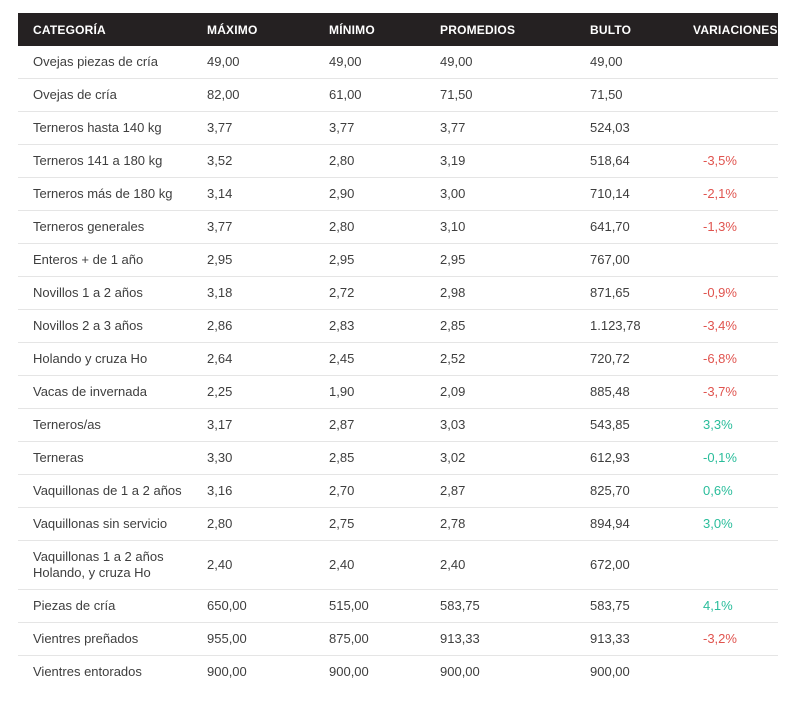 This screenshot has width=794, height=703. I want to click on cell-variacion: -3,7%, so click(735, 392).